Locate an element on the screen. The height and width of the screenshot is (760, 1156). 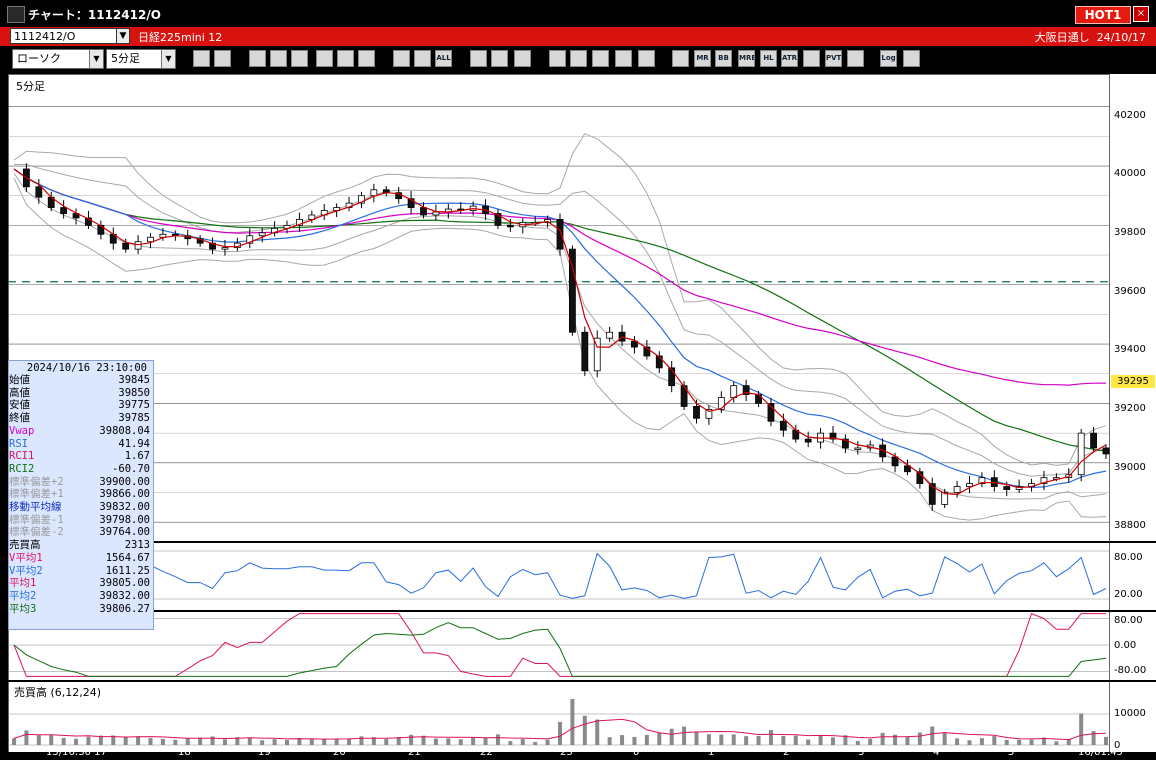
all-icon: ALL is located at coordinates (443, 58).